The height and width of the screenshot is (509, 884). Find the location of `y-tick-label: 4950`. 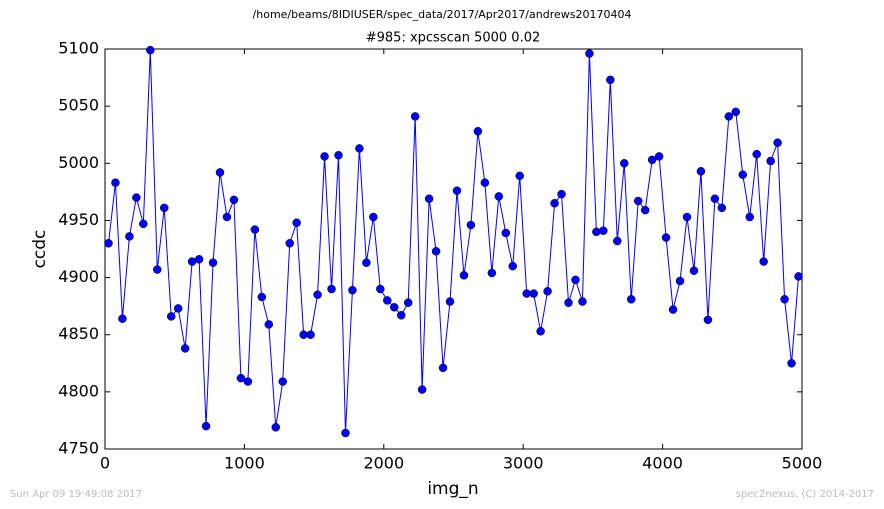

y-tick-label: 4950 is located at coordinates (78, 219).